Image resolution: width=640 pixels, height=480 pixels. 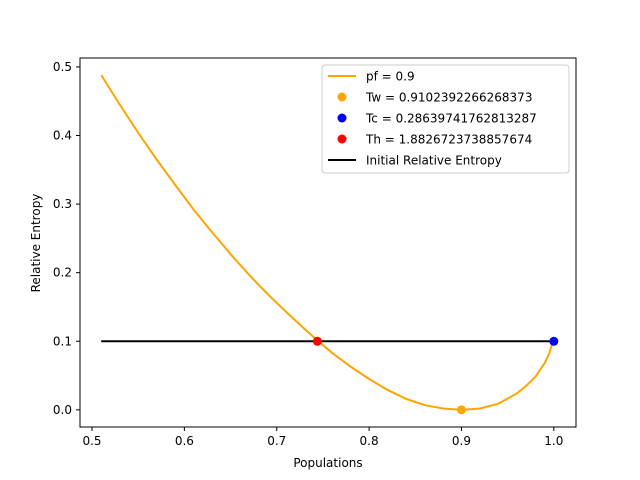 What do you see at coordinates (434, 161) in the screenshot?
I see `legend-entry-label: Initial Relative Entropy` at bounding box center [434, 161].